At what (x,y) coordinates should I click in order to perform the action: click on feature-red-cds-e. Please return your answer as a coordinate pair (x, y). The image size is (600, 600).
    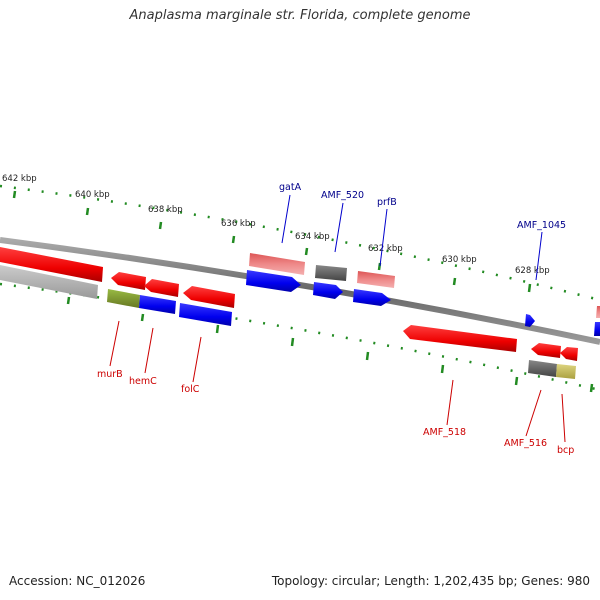
    Looking at the image, I should click on (569, 354).